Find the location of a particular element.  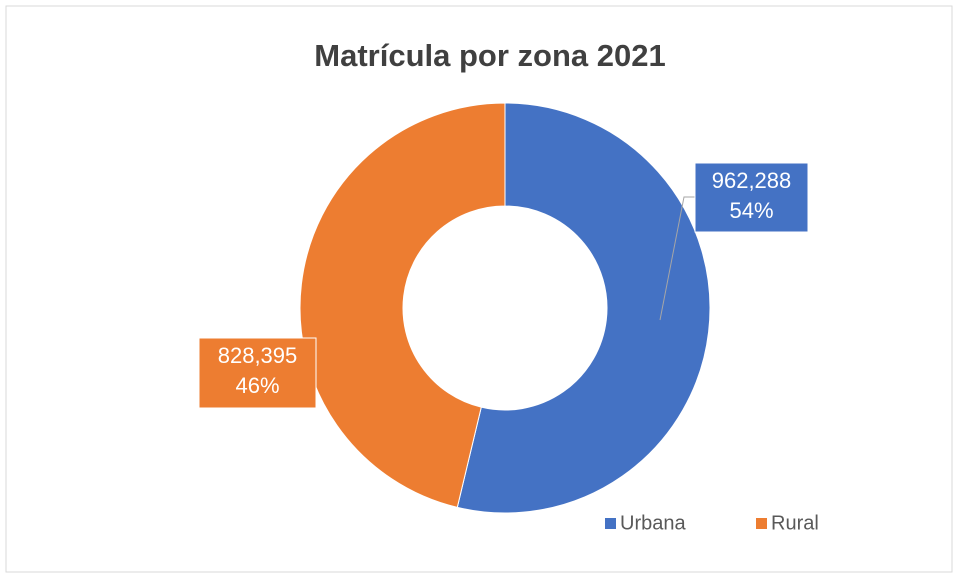

legend-label: Rural is located at coordinates (795, 523).